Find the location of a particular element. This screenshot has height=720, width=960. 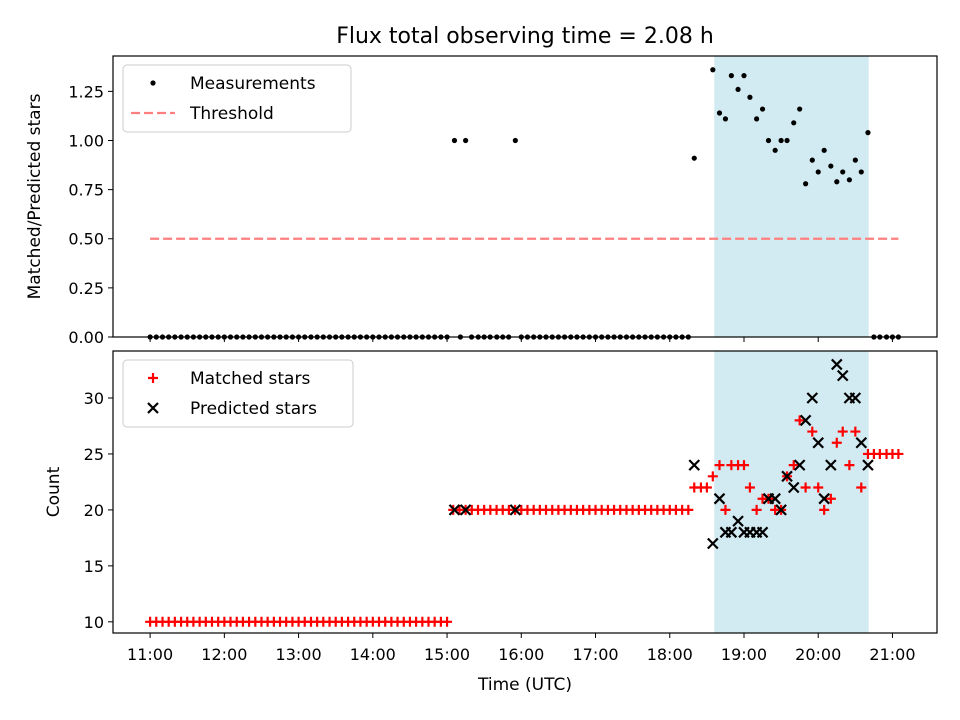

legend-label: Measurements is located at coordinates (253, 84).